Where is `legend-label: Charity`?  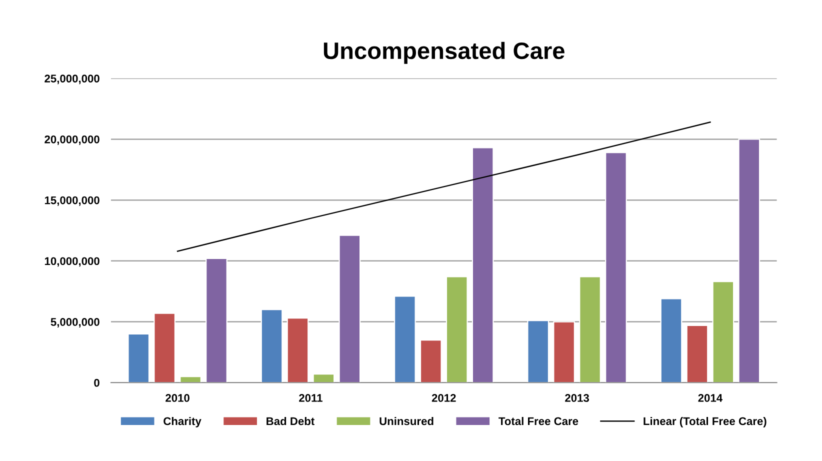 legend-label: Charity is located at coordinates (183, 422).